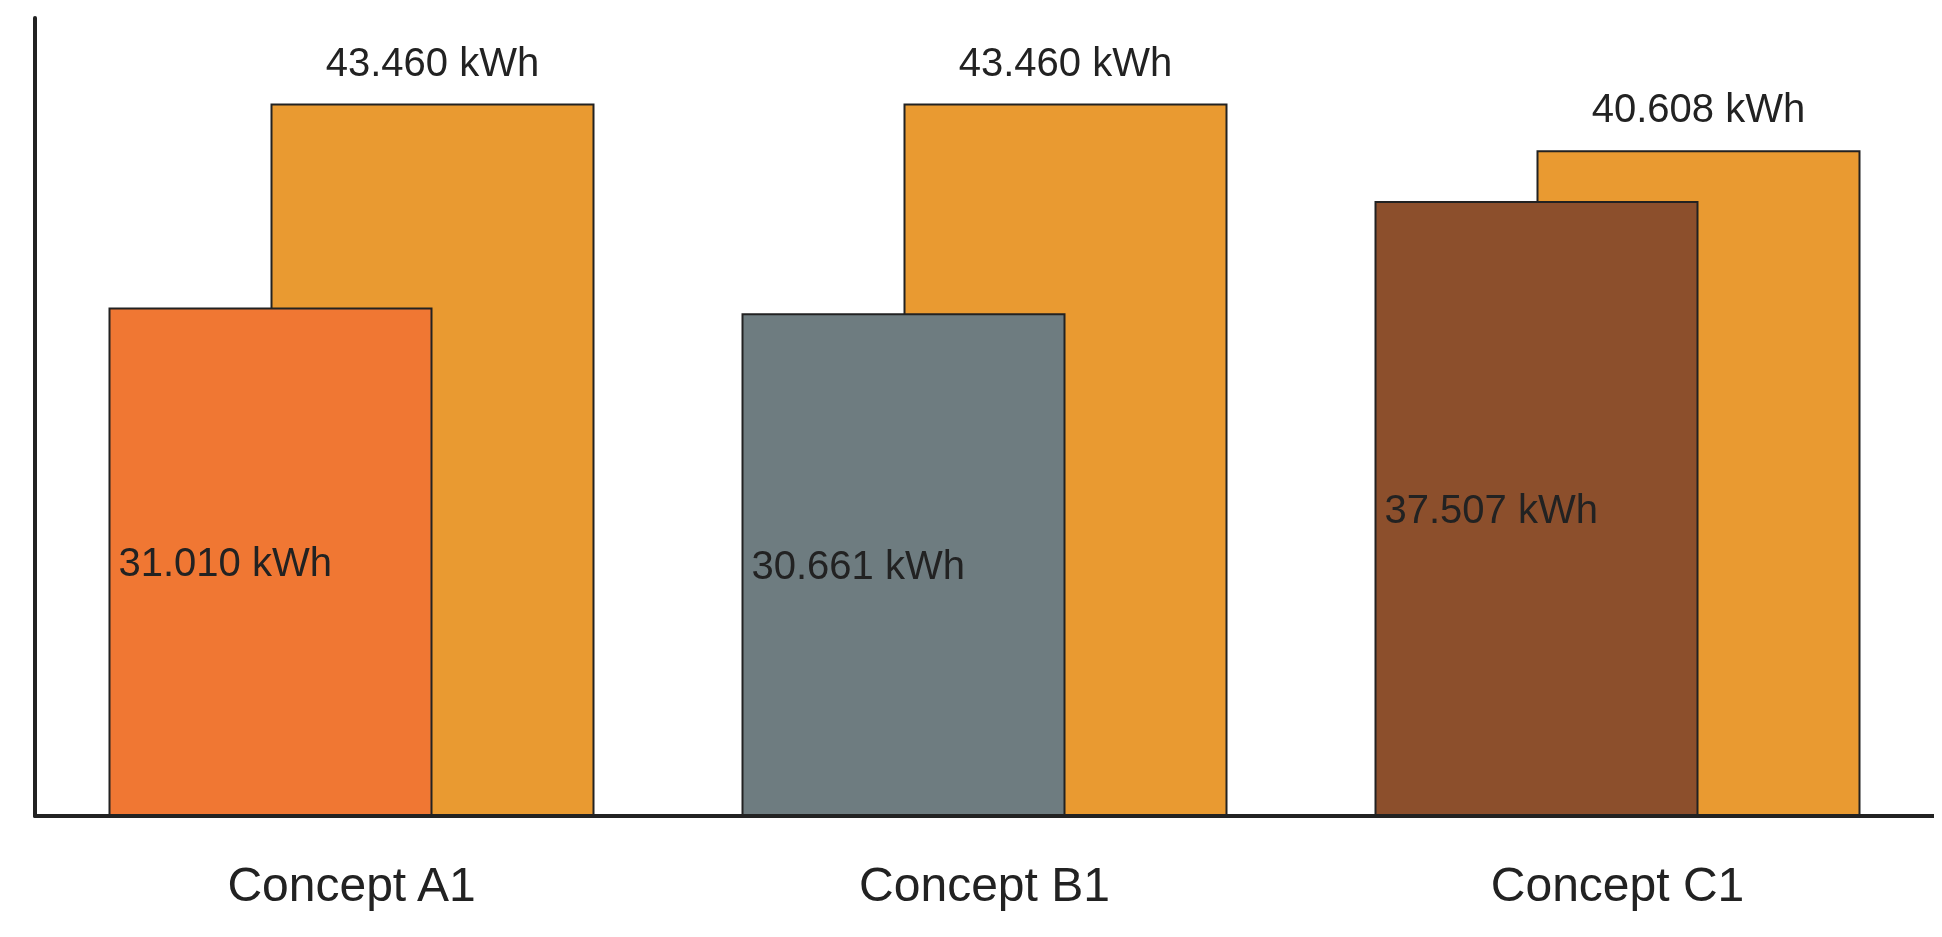 Image resolution: width=1942 pixels, height=937 pixels. I want to click on data-label: 30.661 kWh, so click(858, 564).